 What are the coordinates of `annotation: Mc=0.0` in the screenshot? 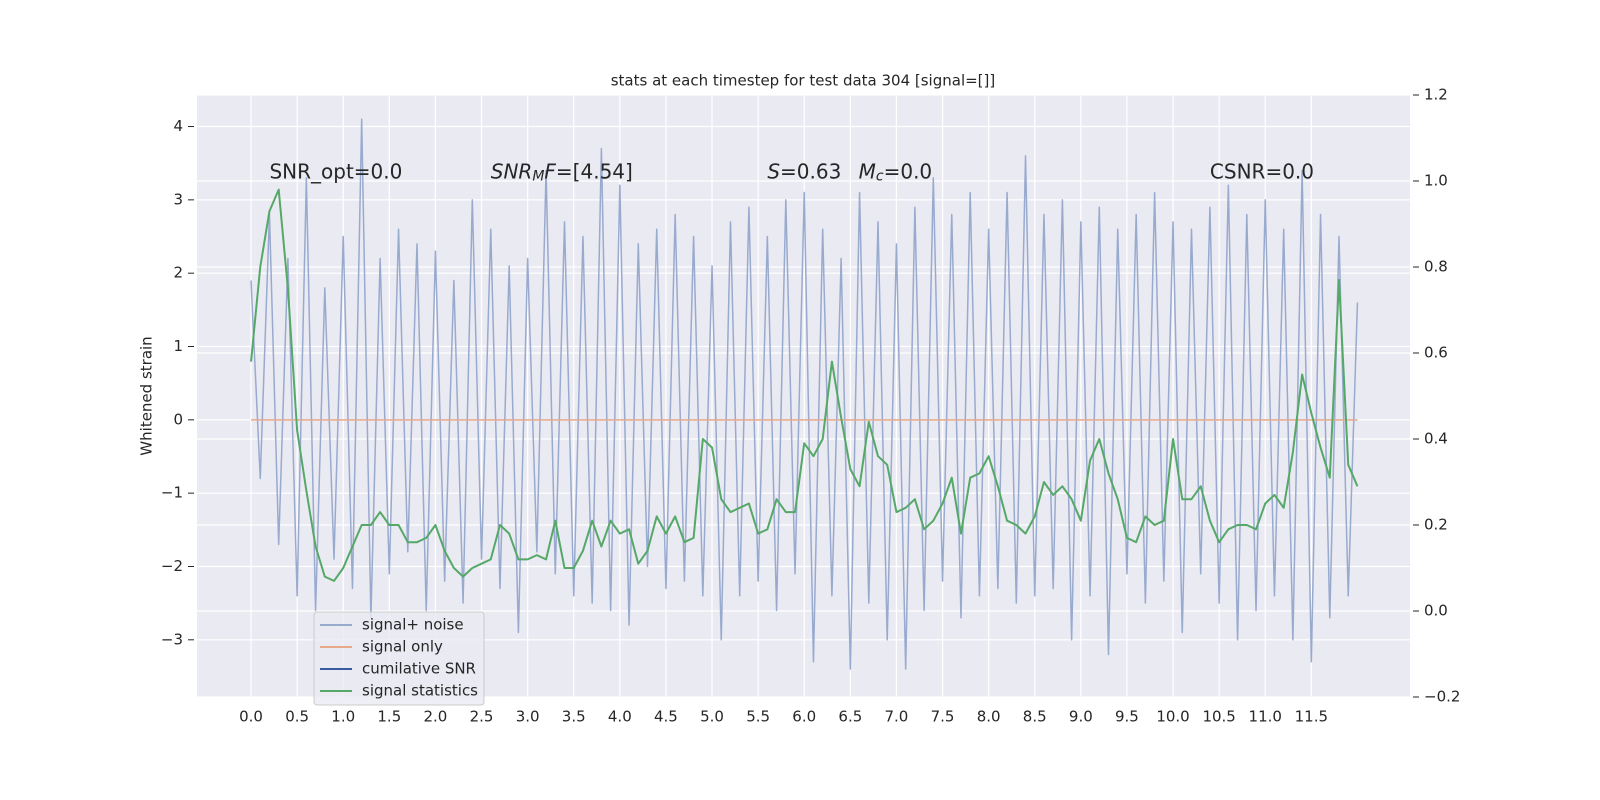 It's located at (896, 171).